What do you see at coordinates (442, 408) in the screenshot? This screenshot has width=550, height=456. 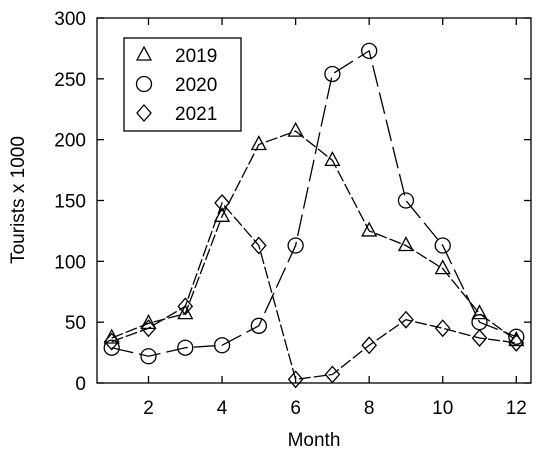 I see `x-tick-label: 10` at bounding box center [442, 408].